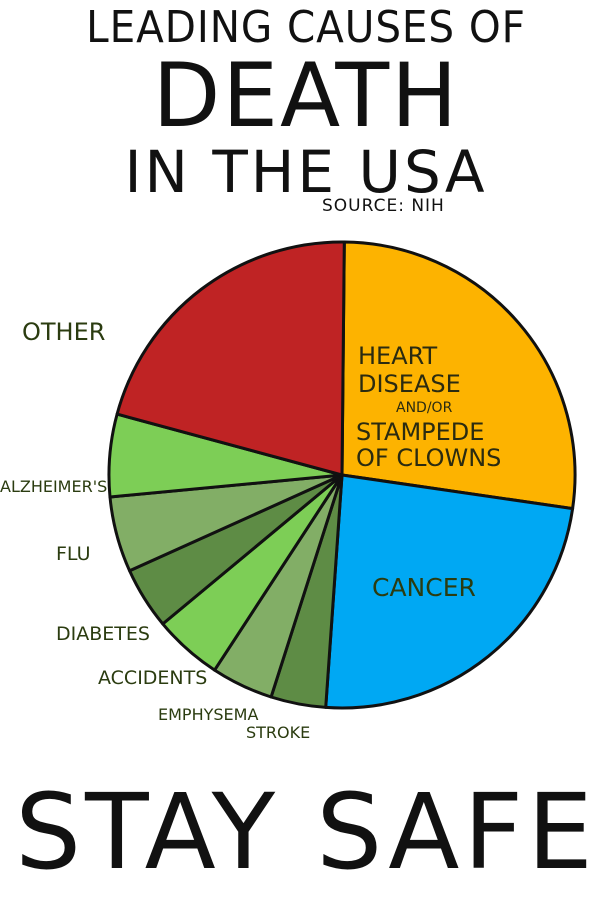 This screenshot has width=612, height=901. What do you see at coordinates (73, 554) in the screenshot?
I see `label-flu: FLU` at bounding box center [73, 554].